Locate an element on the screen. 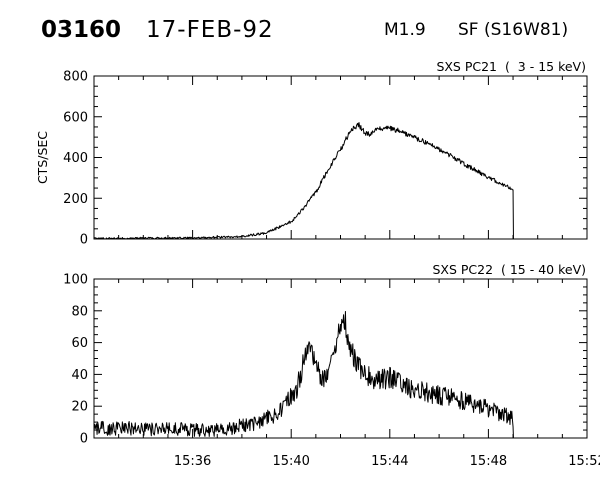 The height and width of the screenshot is (480, 600). y-tick-label: 600 is located at coordinates (75, 117).